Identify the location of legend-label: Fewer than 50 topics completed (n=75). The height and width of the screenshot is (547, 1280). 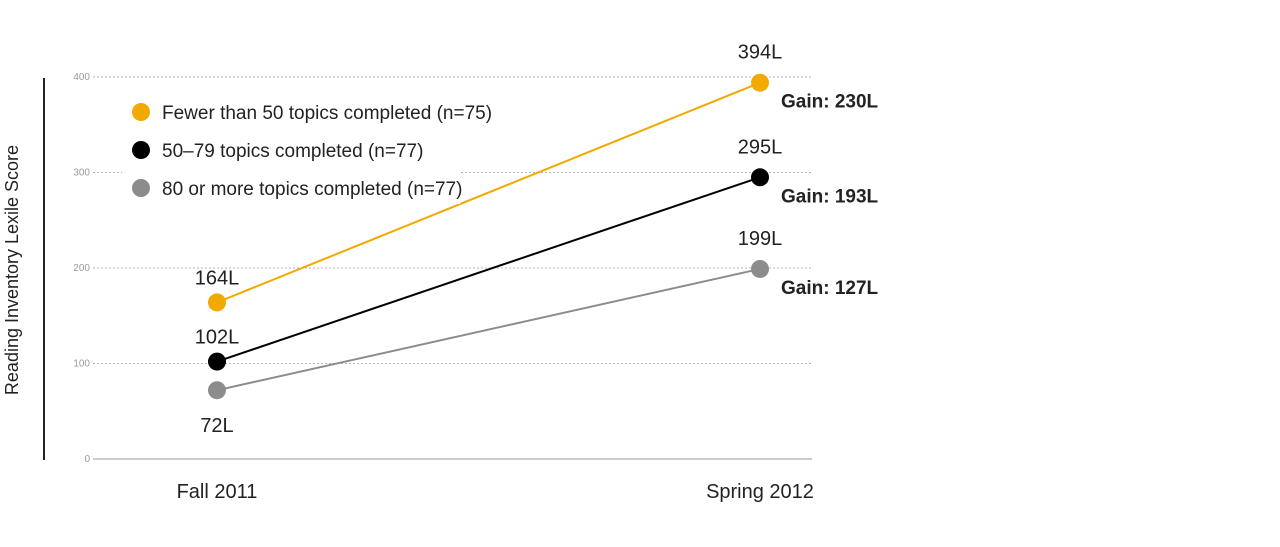
(327, 113).